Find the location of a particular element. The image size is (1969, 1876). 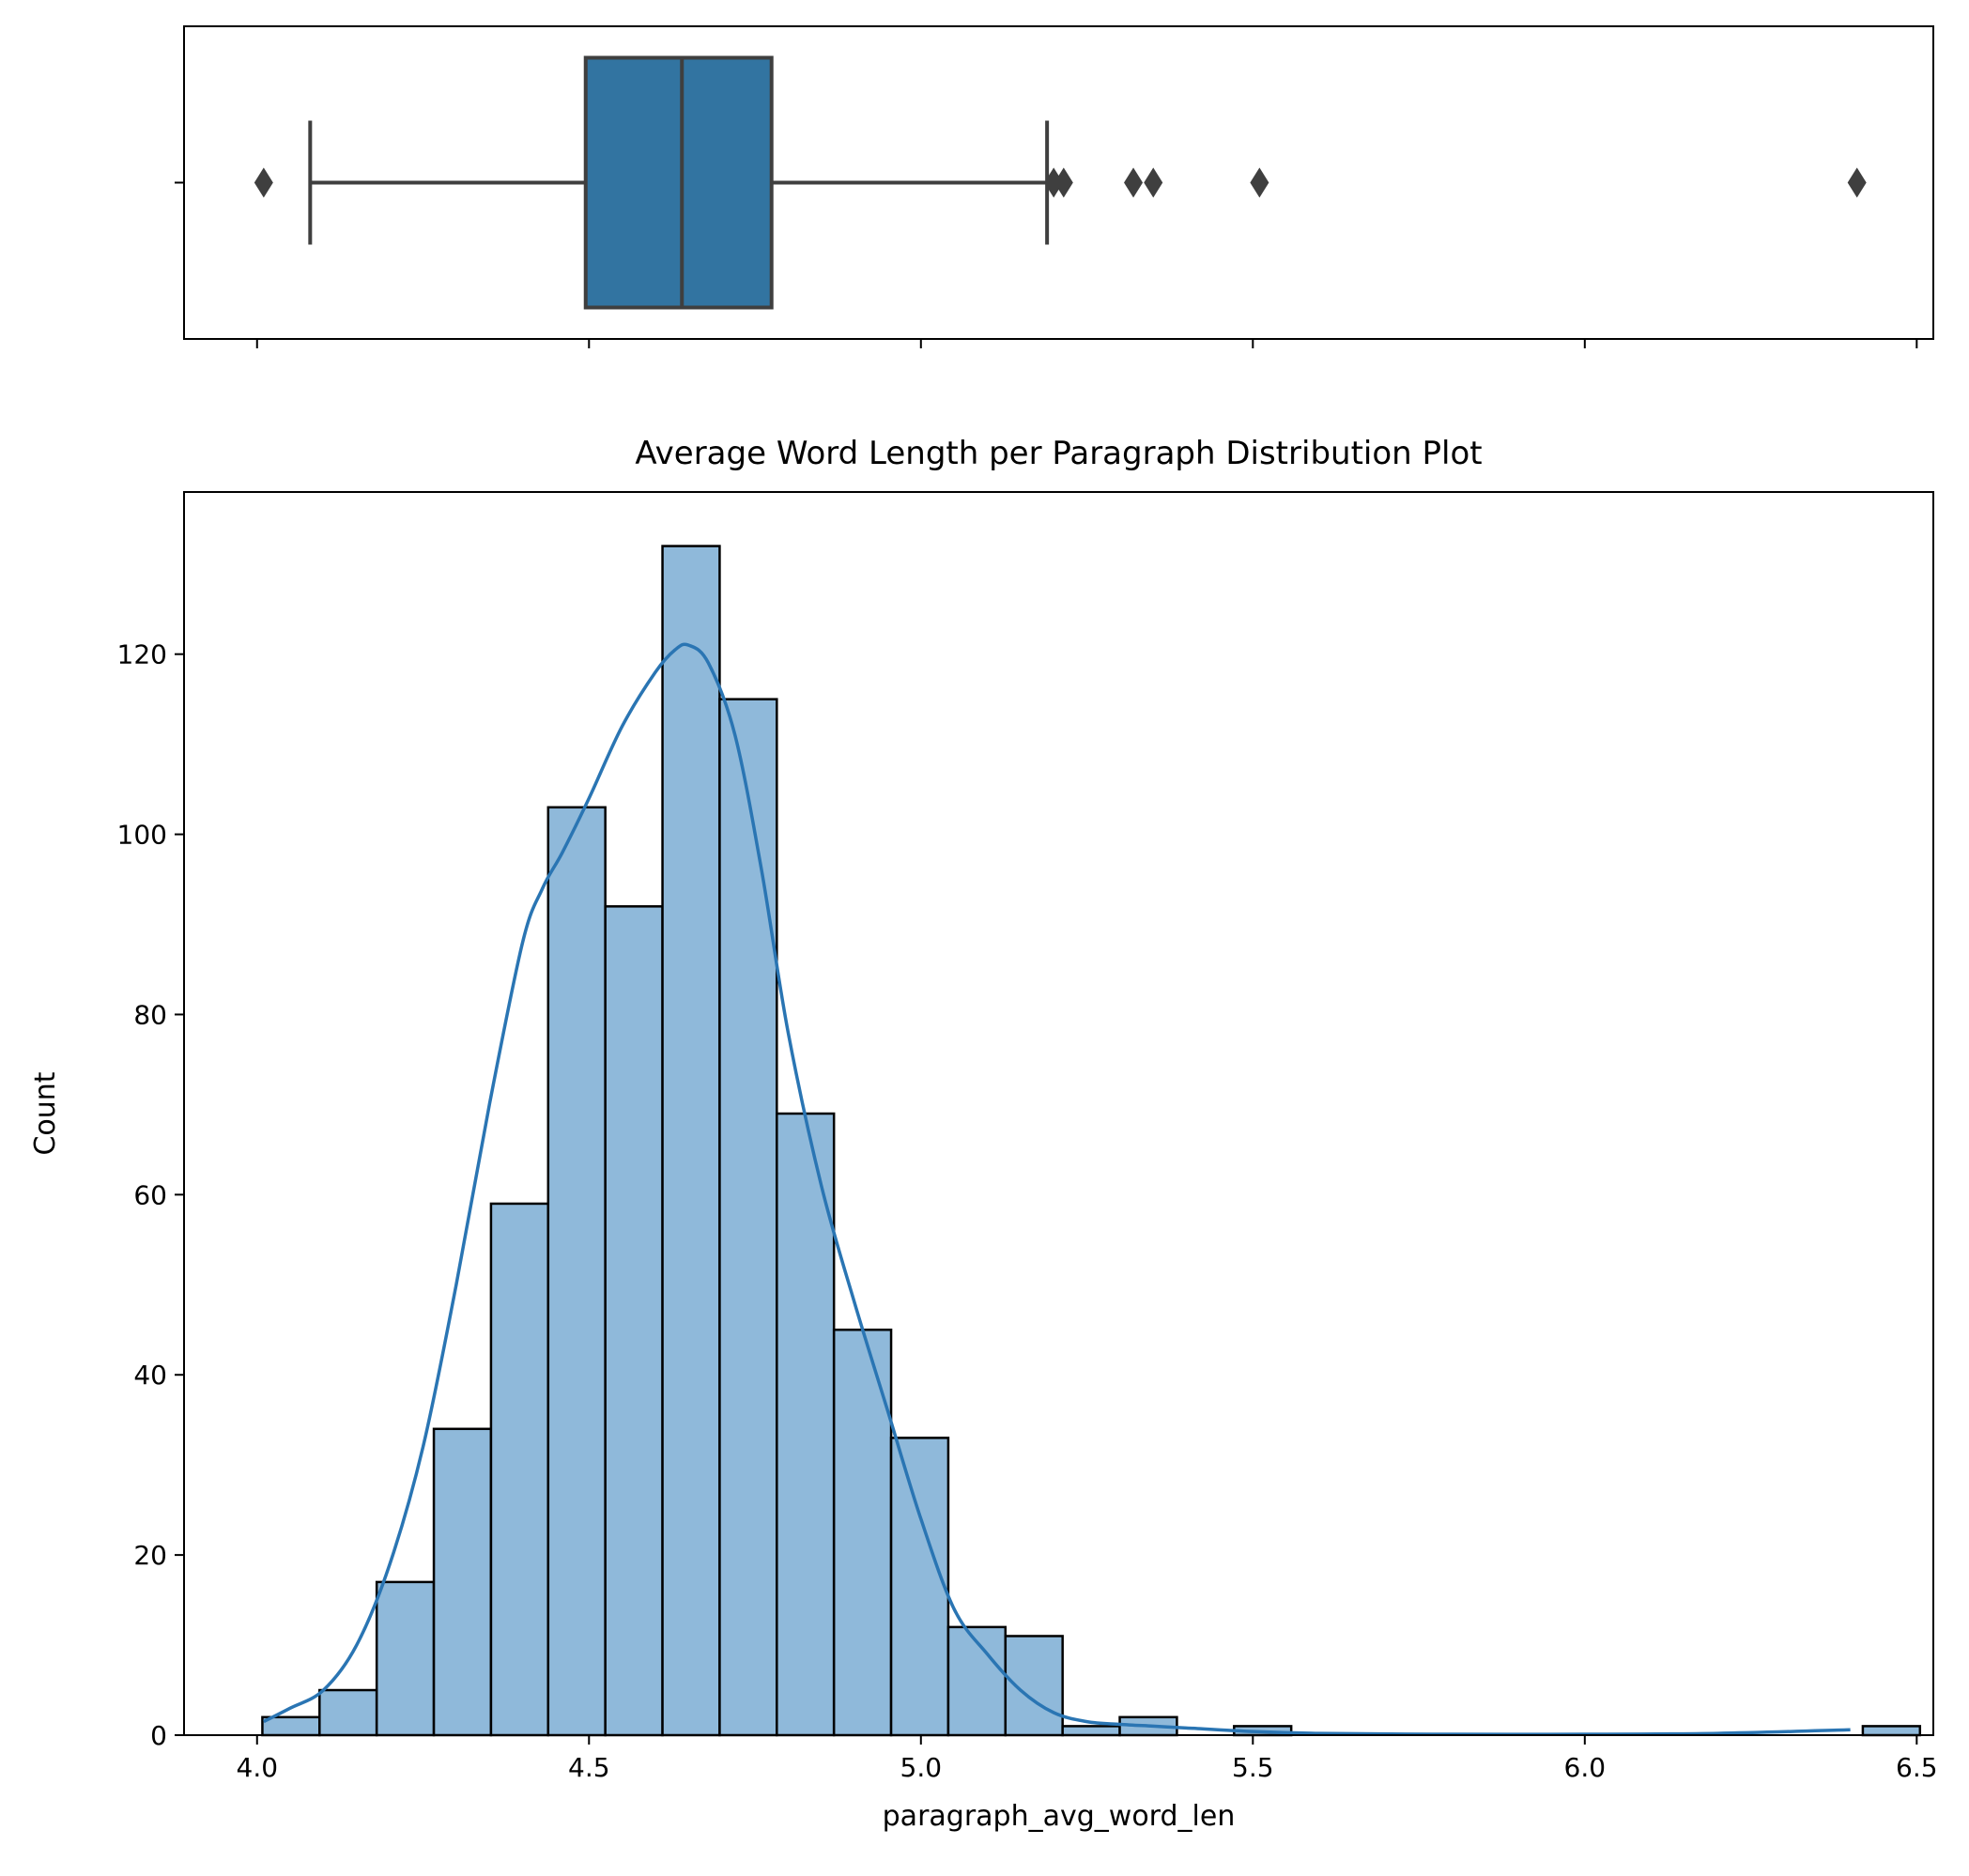

x-tick-label-1: 4.5 is located at coordinates (589, 1767).